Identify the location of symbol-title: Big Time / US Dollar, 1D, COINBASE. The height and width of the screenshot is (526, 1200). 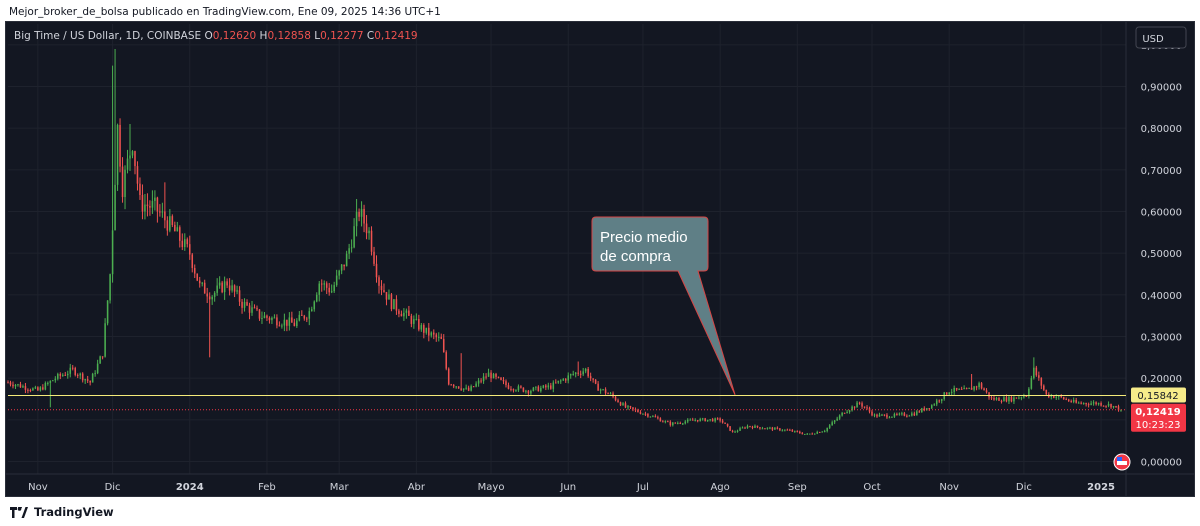
(109, 36).